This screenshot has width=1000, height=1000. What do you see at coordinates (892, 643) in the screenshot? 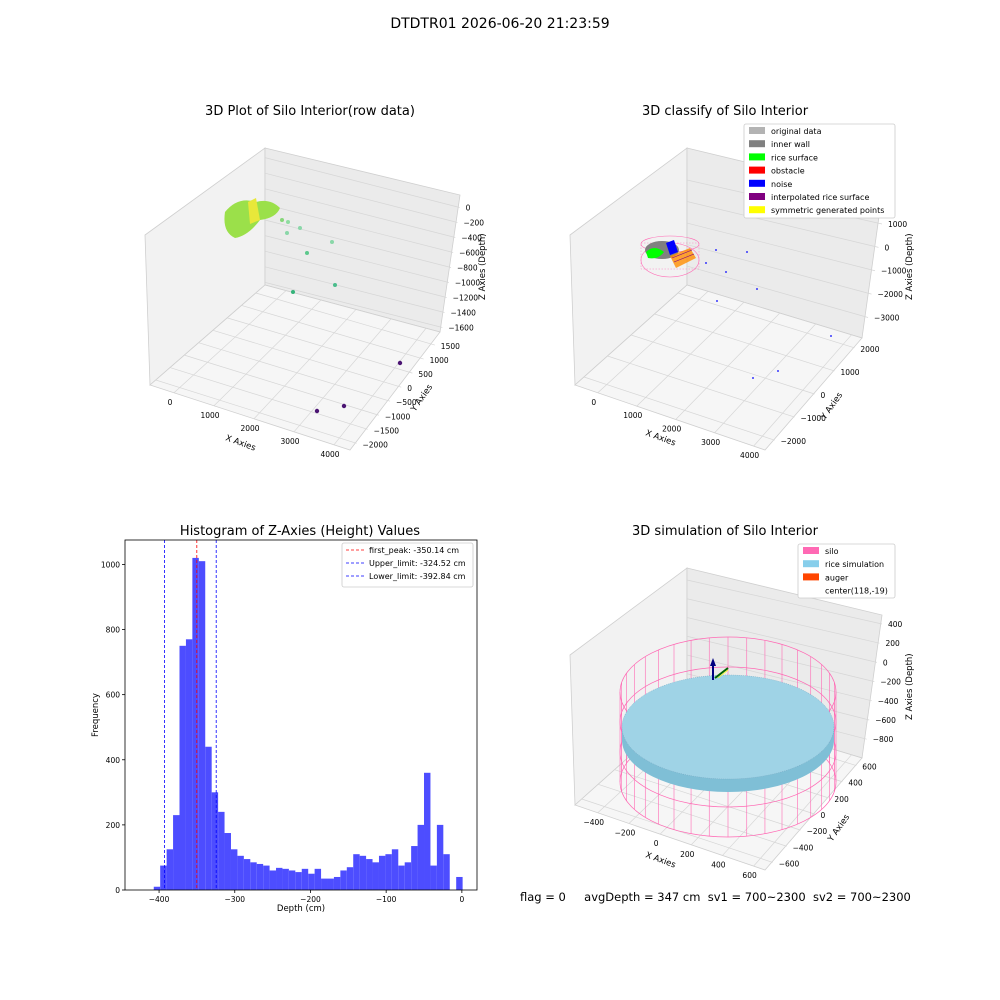
I see `z-tick-label: 200` at bounding box center [892, 643].